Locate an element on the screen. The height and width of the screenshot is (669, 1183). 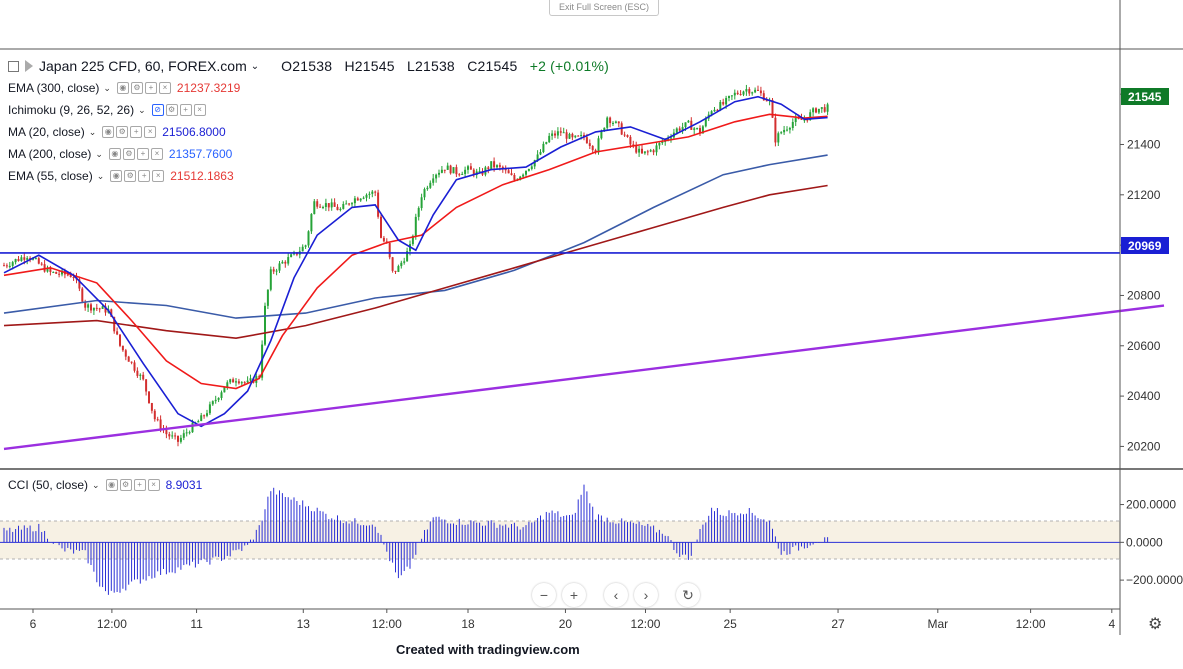
time-tick-label: 25 is located at coordinates (730, 624).